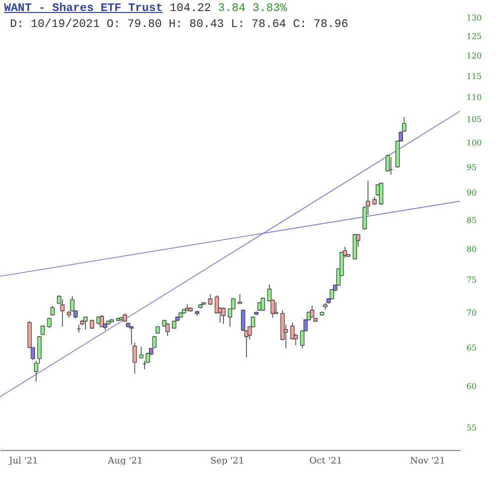 The height and width of the screenshot is (480, 498). I want to click on annotation: 3.84 3.83%, so click(251, 8).